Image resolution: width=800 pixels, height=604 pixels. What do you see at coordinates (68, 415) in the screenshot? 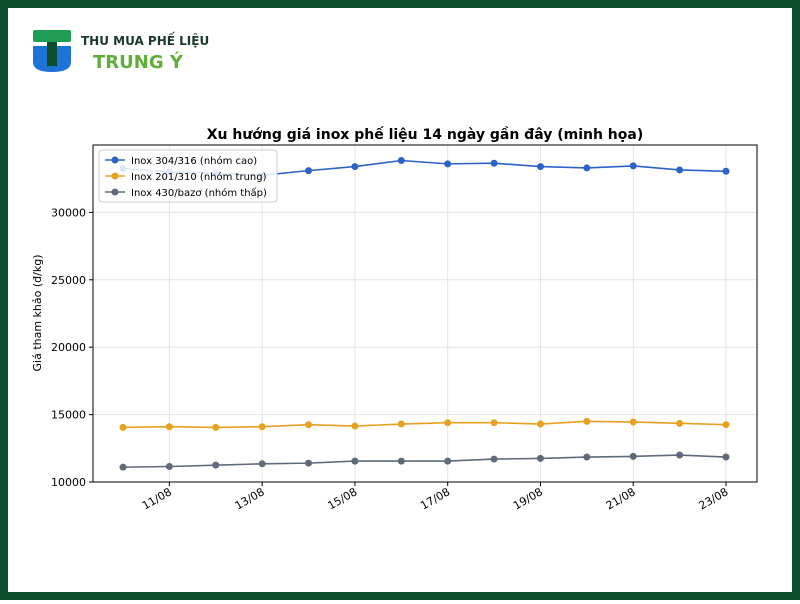
I see `y-tick-label: 15000` at bounding box center [68, 415].